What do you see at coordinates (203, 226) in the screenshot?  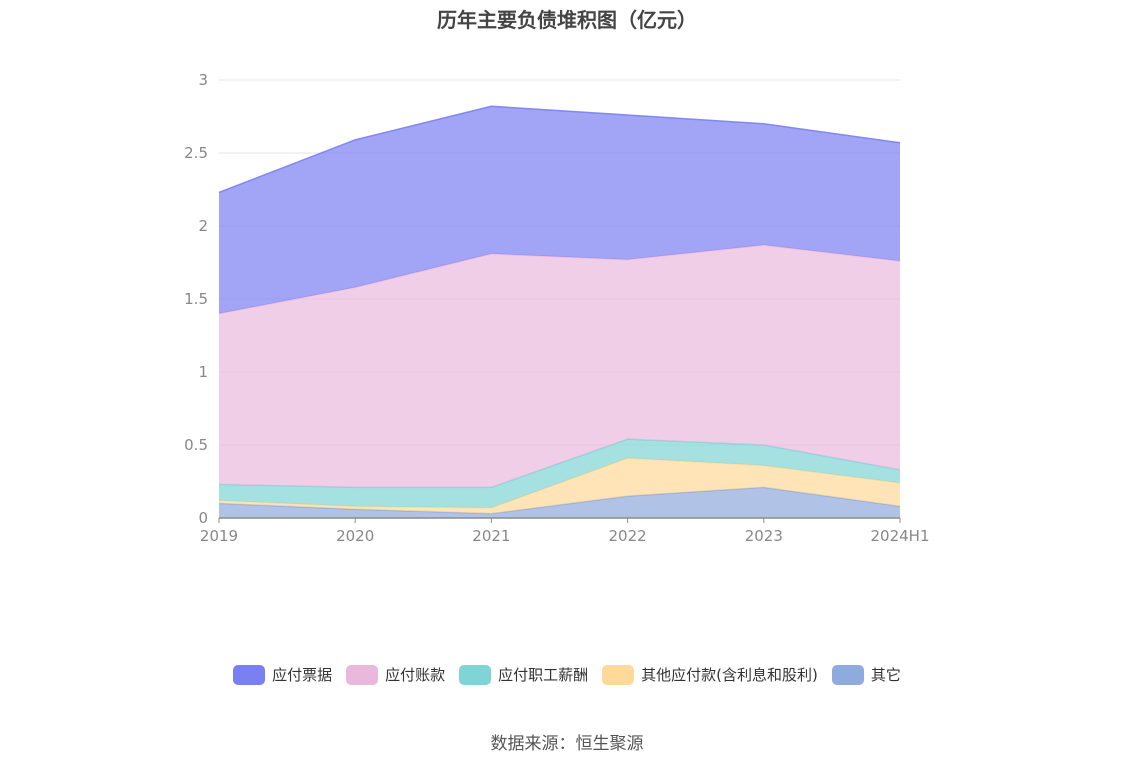 I see `y-tick-label: 2` at bounding box center [203, 226].